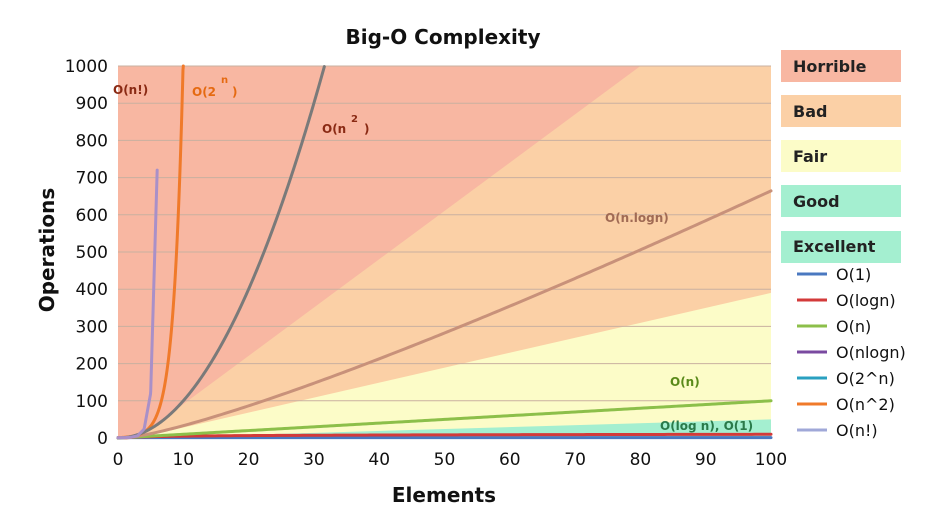  I want to click on x-tick-labels: 0 10 20 30 40 50 60 70 80 90 100, so click(450, 460).